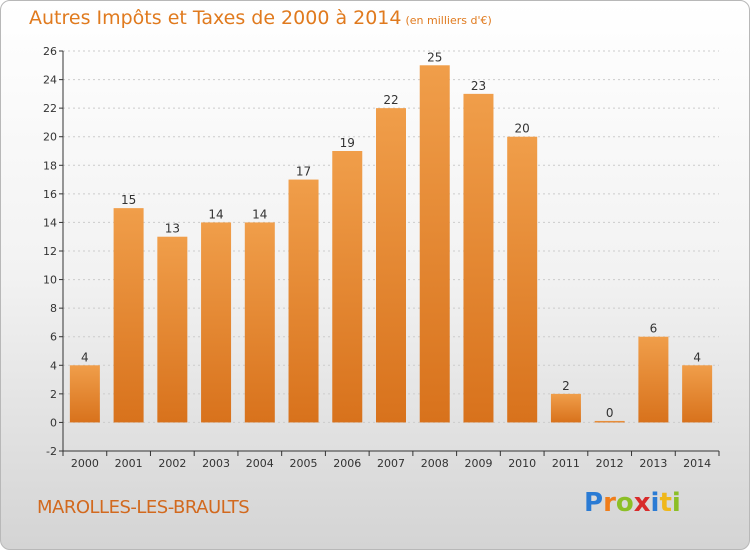  Describe the element at coordinates (566, 463) in the screenshot. I see `x-tick-label: 2011` at that location.